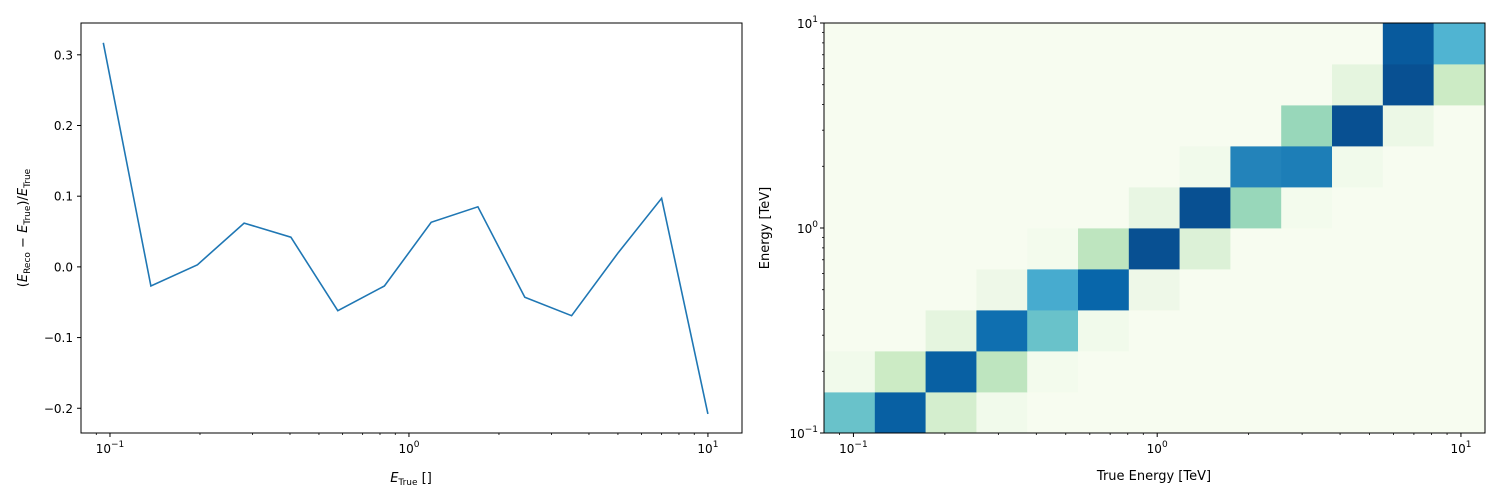  Describe the element at coordinates (1153, 476) in the screenshot. I see `right-x-axis-label: True Energy [TeV]` at that location.